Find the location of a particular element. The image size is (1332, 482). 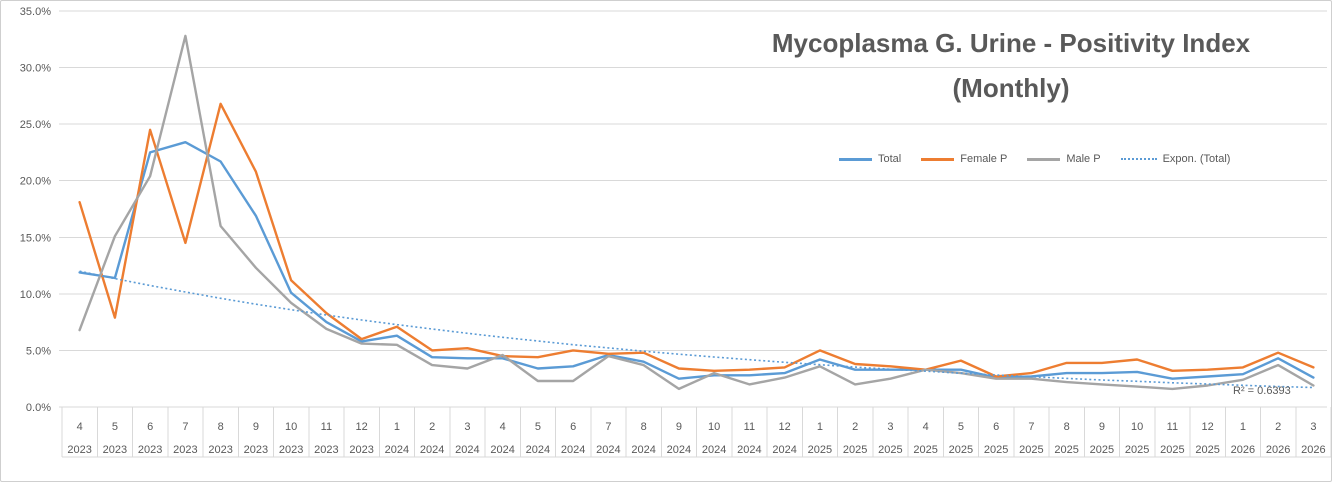

legend-item-total: Total is located at coordinates (870, 159).